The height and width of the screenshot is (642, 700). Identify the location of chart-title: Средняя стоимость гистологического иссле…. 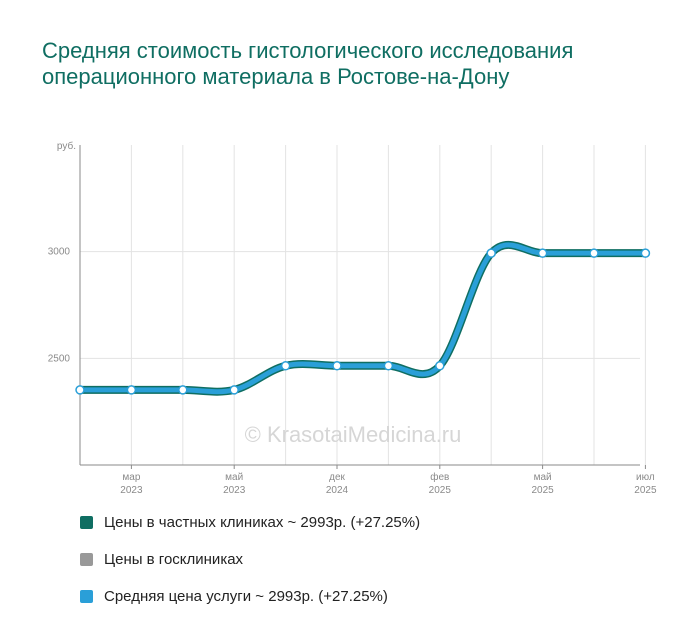
(308, 63).